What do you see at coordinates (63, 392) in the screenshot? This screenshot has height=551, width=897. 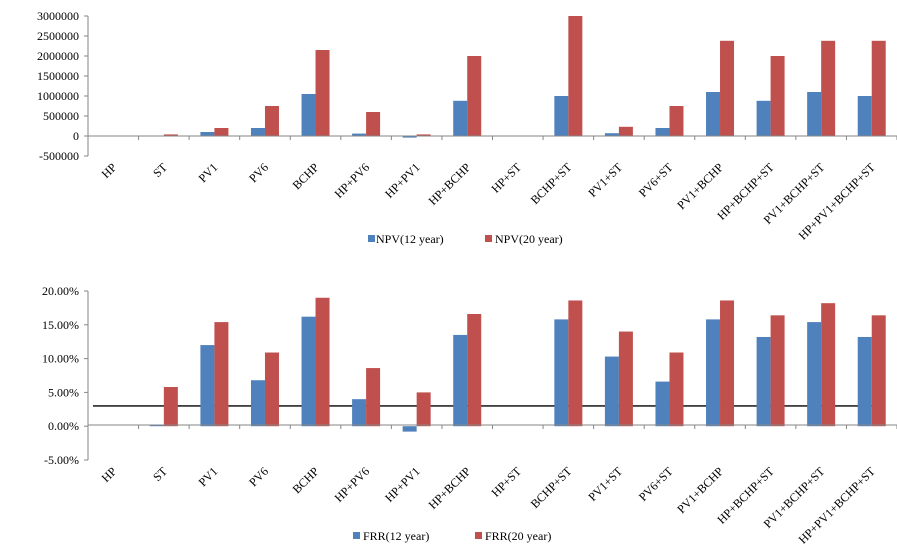 I see `y-tick-label: 5.00%` at bounding box center [63, 392].